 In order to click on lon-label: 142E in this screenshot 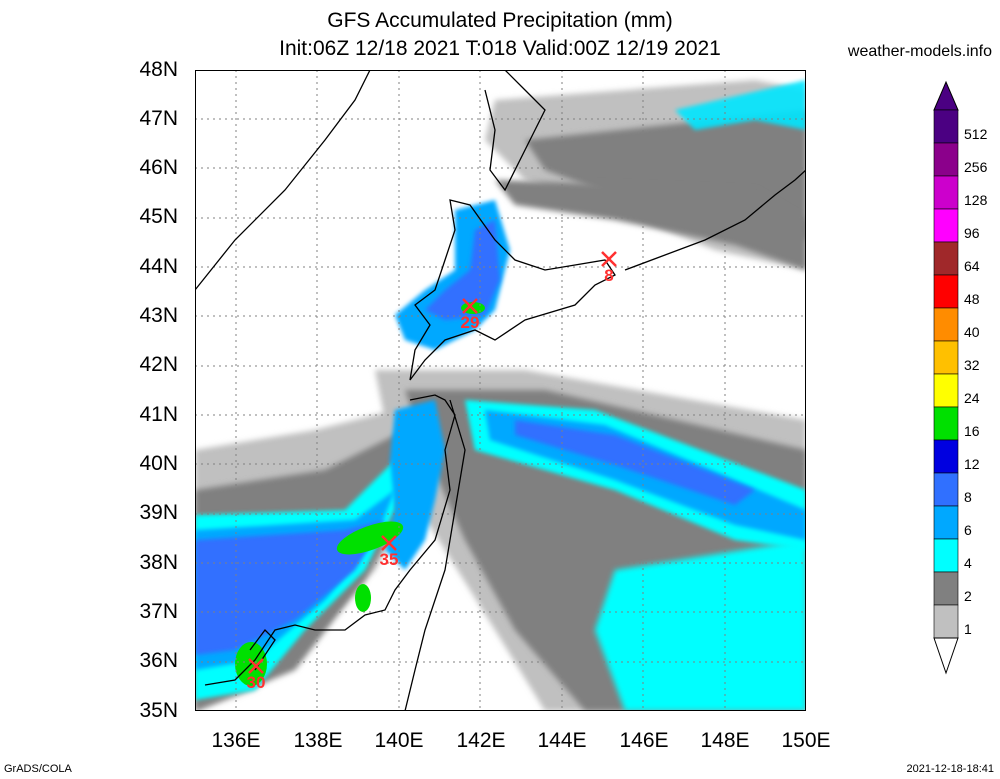, I will do `click(481, 740)`.